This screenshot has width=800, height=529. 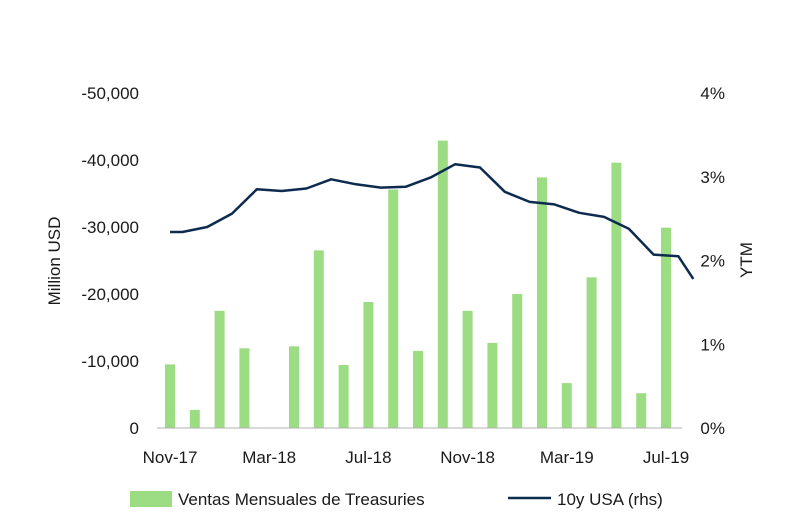 I want to click on x-tick-label: Mar-18, so click(x=269, y=457).